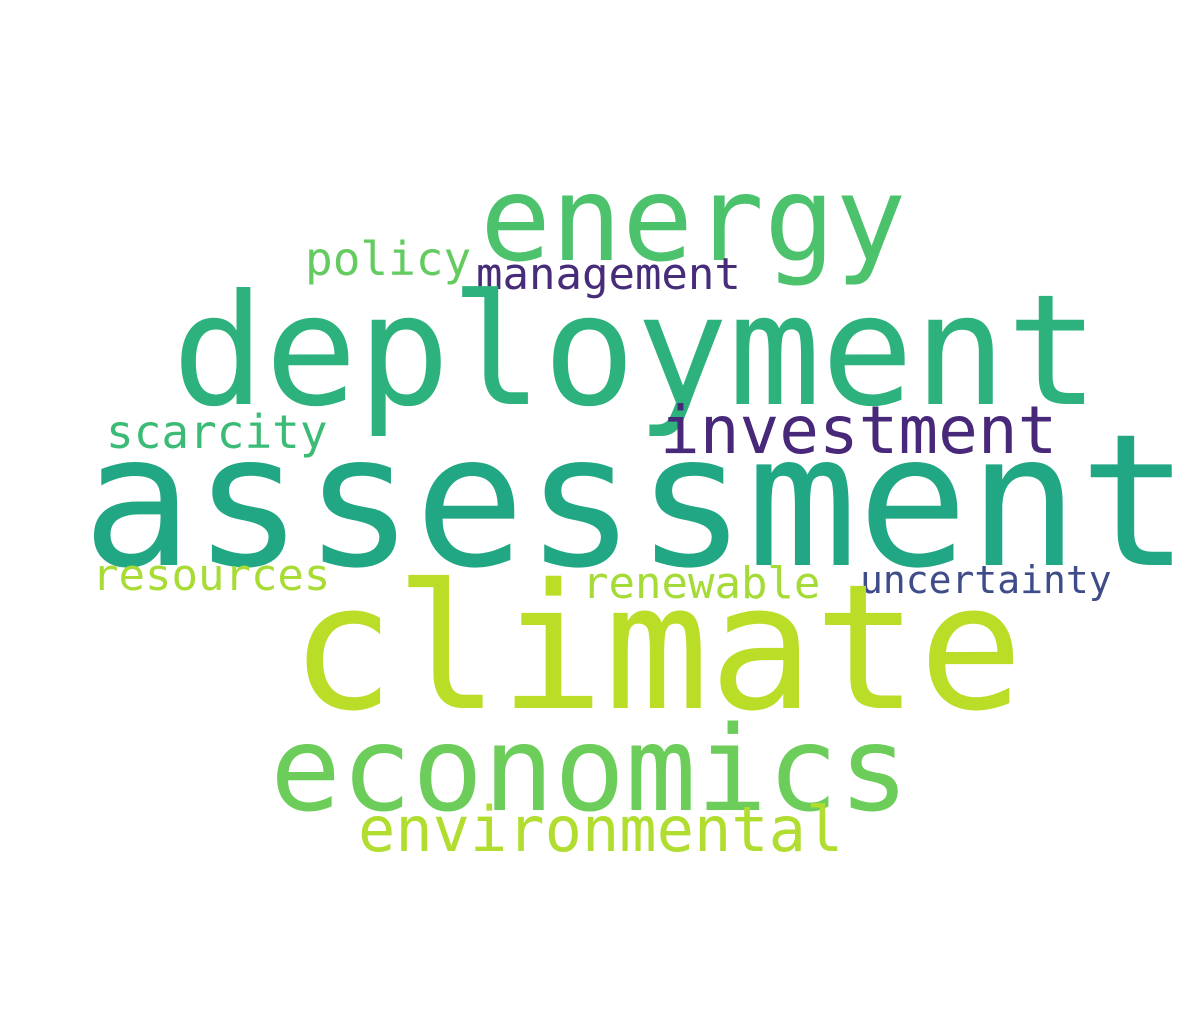 The width and height of the screenshot is (1190, 1028). Describe the element at coordinates (217, 432) in the screenshot. I see `word-scarcity: scarcity` at that location.